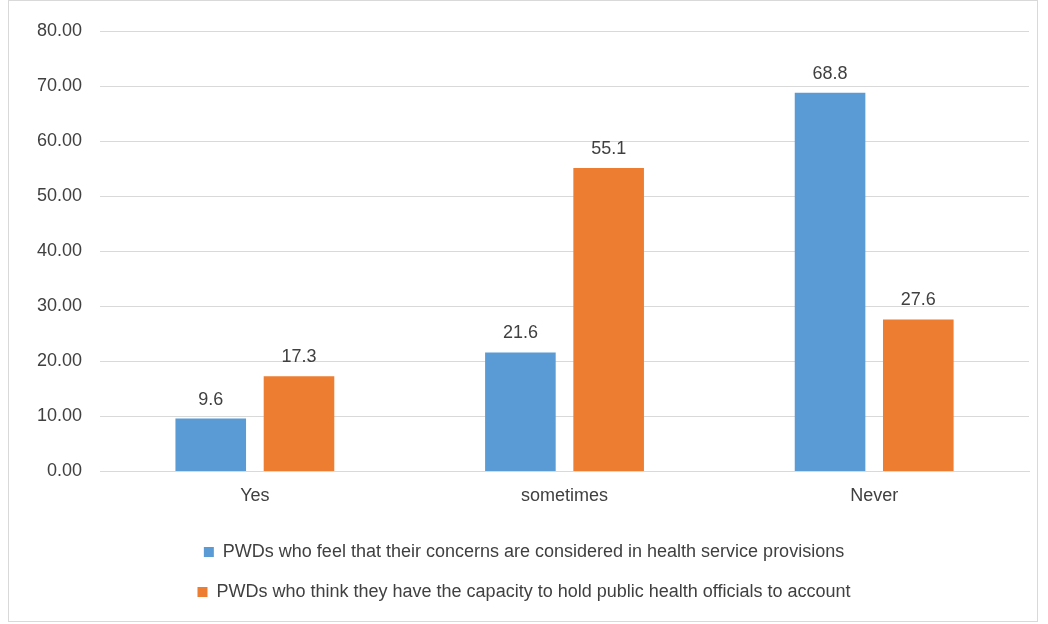 Image resolution: width=1048 pixels, height=624 pixels. I want to click on y-tick-label: 20.00, so click(60, 360).